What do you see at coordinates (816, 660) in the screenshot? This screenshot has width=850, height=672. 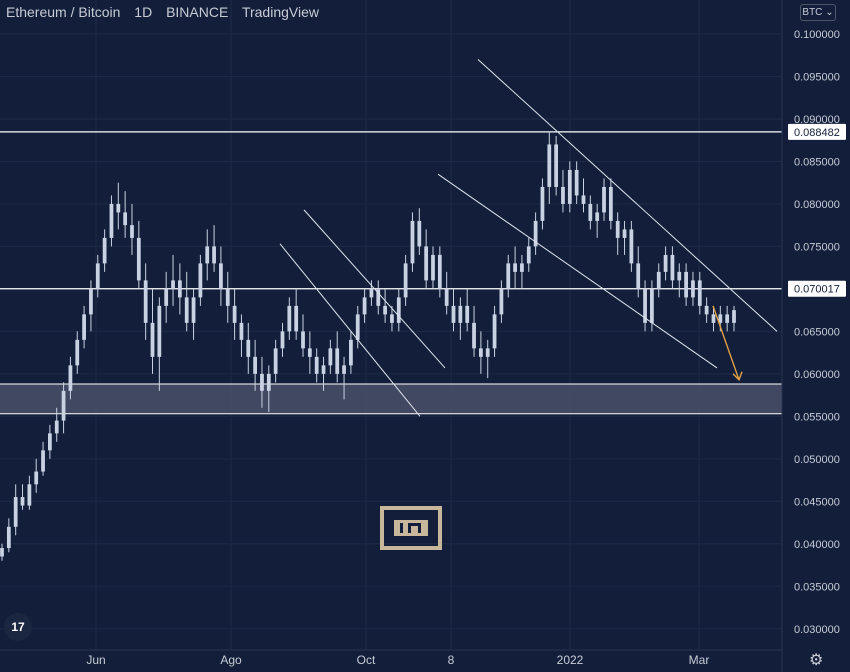 I see `gear-icon: ⚙` at bounding box center [816, 660].